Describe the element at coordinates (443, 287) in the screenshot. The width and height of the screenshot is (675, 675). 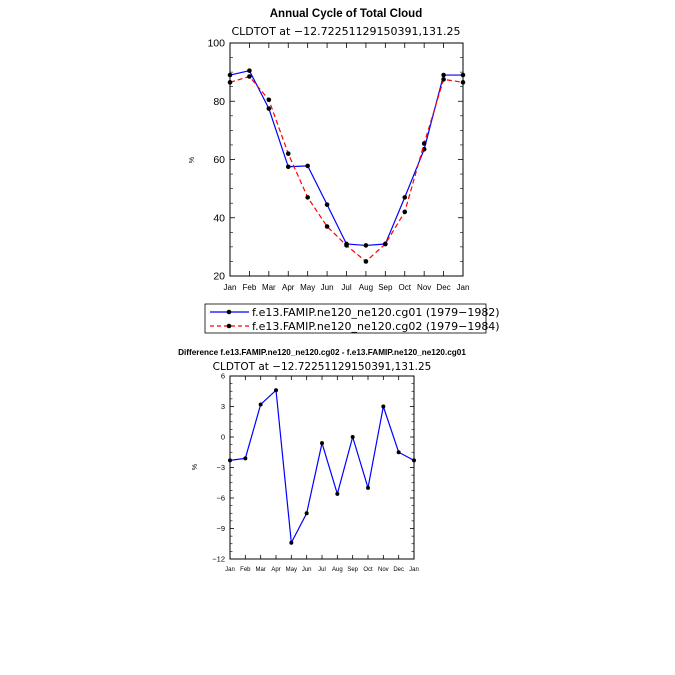
I see `chart-1-xtick-label: Dec` at that location.